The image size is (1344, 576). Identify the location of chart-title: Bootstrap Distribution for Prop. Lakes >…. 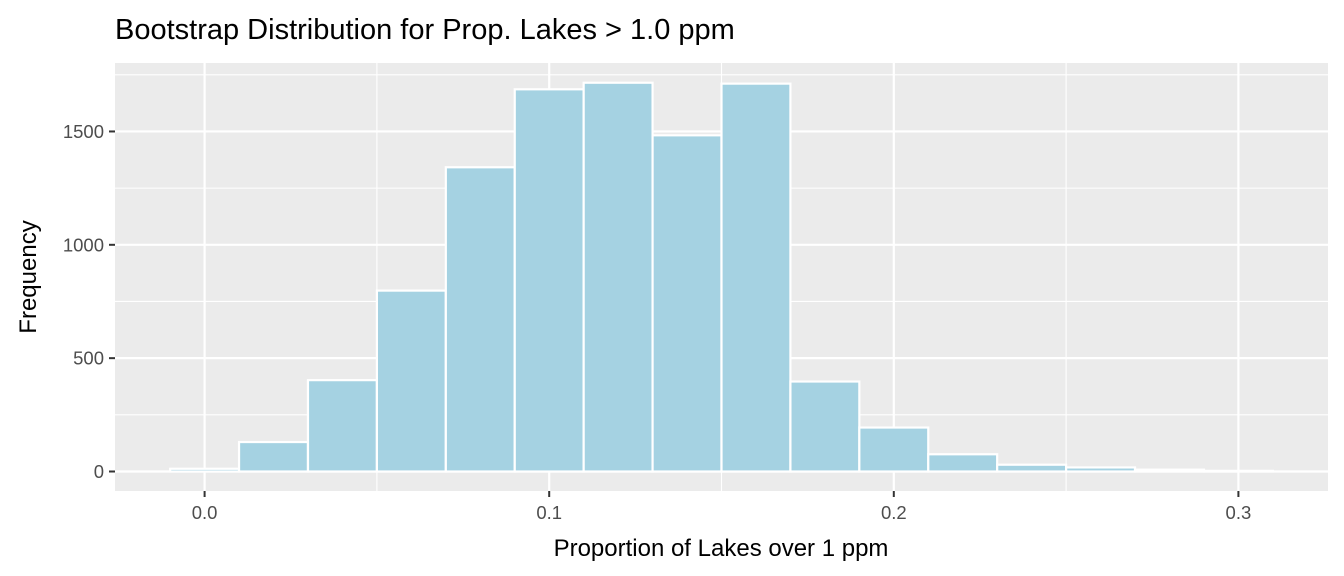
(425, 30).